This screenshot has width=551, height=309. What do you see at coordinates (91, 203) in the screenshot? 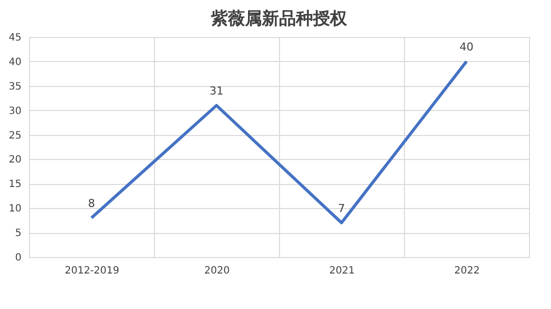
I see `data-label: 8` at bounding box center [91, 203].